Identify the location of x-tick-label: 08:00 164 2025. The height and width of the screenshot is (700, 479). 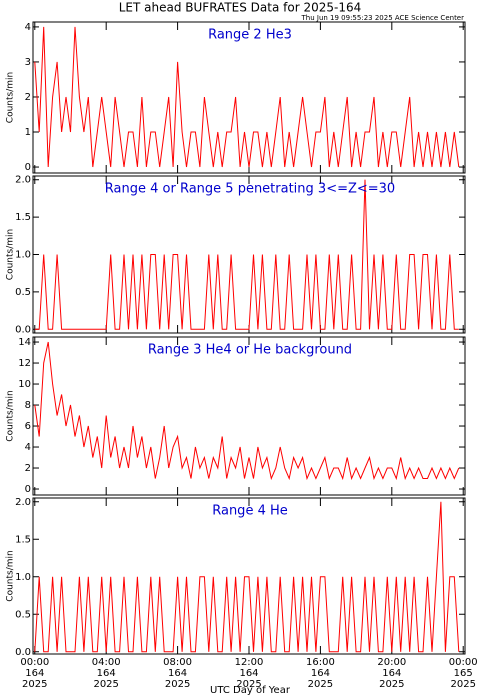
(177, 673).